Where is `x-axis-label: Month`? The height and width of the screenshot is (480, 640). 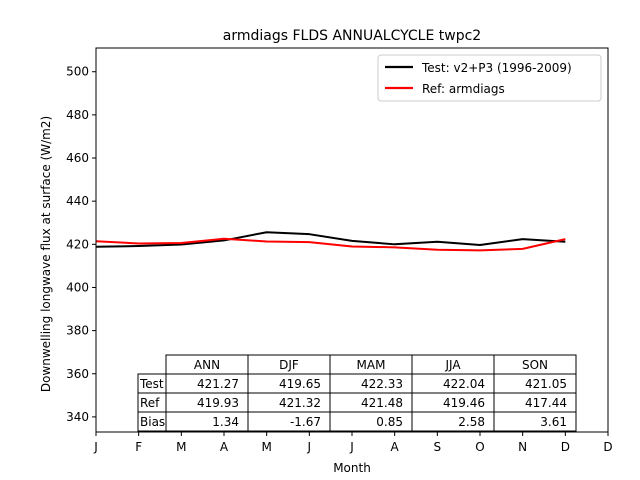
x-axis-label: Month is located at coordinates (352, 468).